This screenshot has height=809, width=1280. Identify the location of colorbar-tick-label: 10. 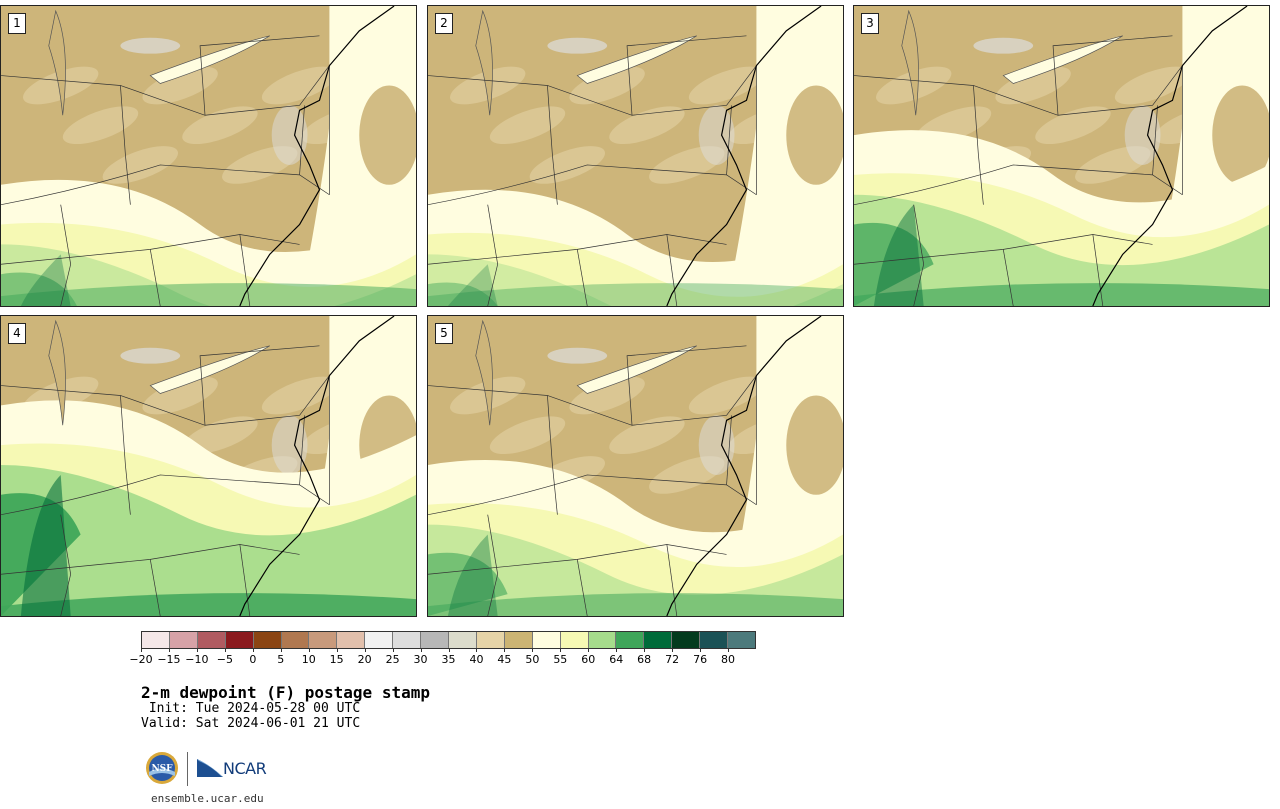
(308, 659).